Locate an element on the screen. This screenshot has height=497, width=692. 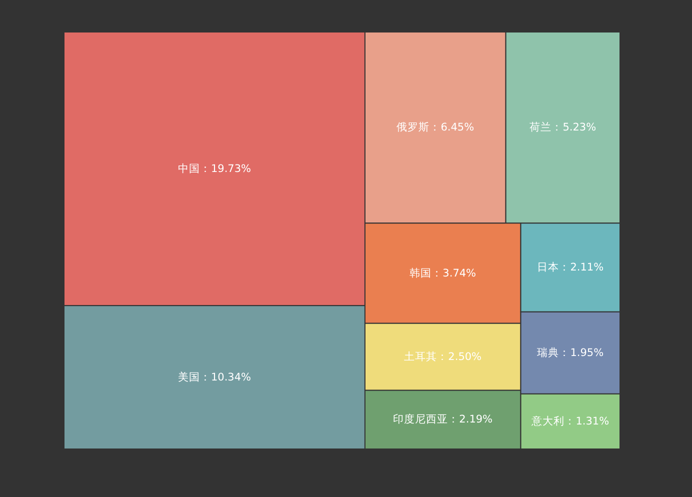
category-label: 日本 is located at coordinates (548, 267).